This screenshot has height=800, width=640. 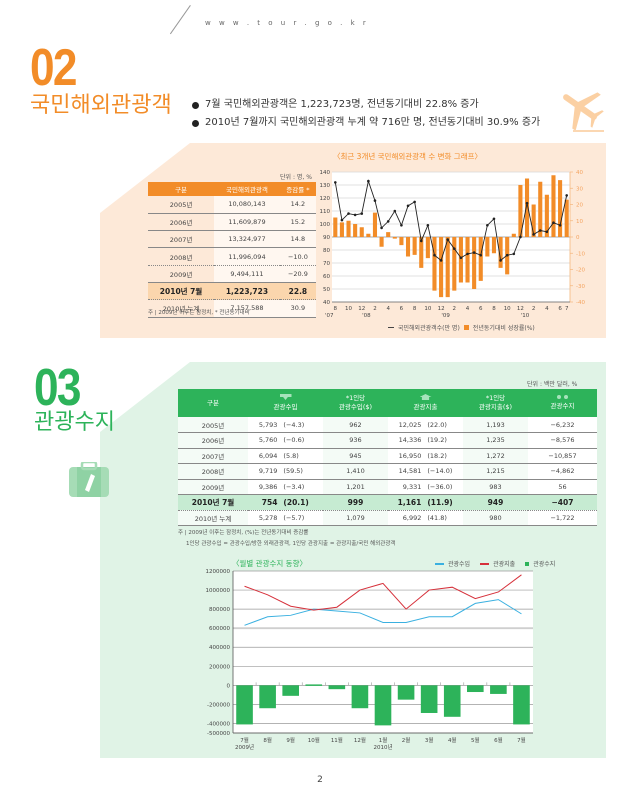 What do you see at coordinates (326, 264) in the screenshot?
I see `svg-text: 70` at bounding box center [326, 264].